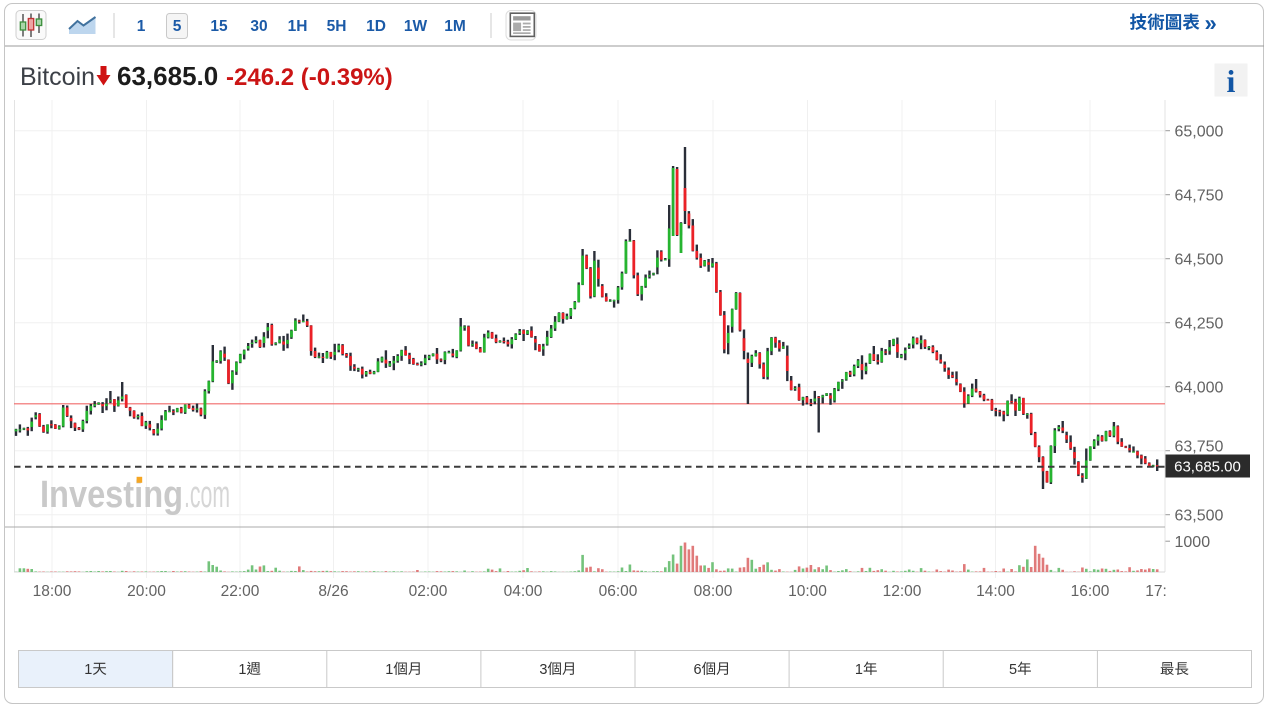 The image size is (1270, 708). What do you see at coordinates (1199, 516) in the screenshot?
I see `svg-text: 63,500` at bounding box center [1199, 516].